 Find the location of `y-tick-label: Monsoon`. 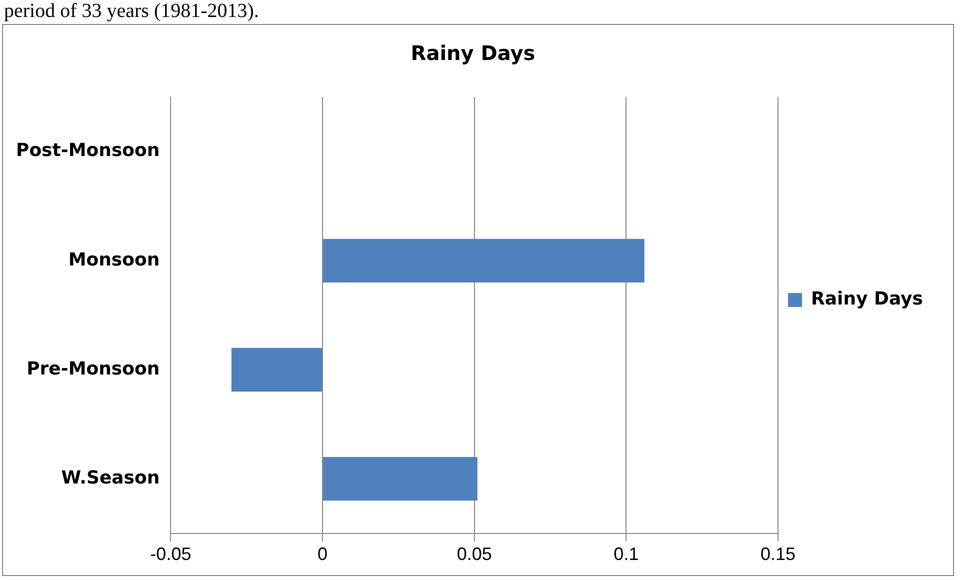

y-tick-label: Monsoon is located at coordinates (114, 259).